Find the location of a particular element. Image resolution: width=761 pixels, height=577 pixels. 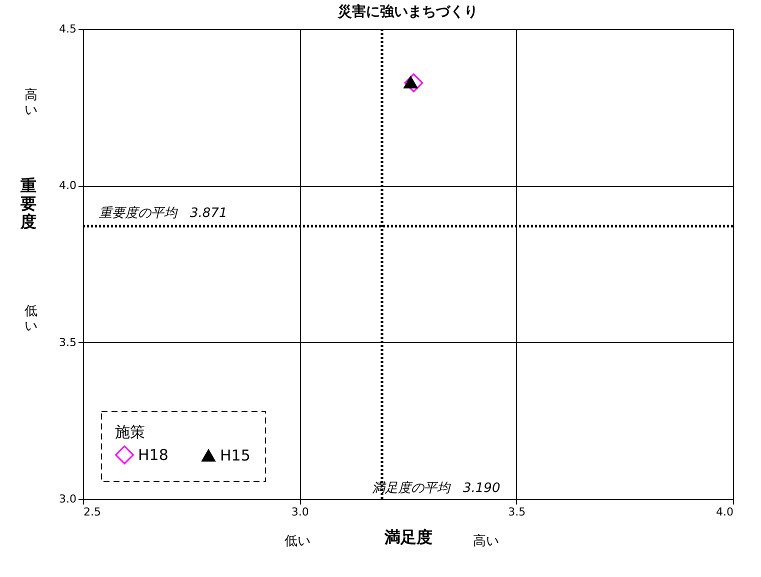

ref-line-label: 重要度の平均 3.871 is located at coordinates (163, 213).